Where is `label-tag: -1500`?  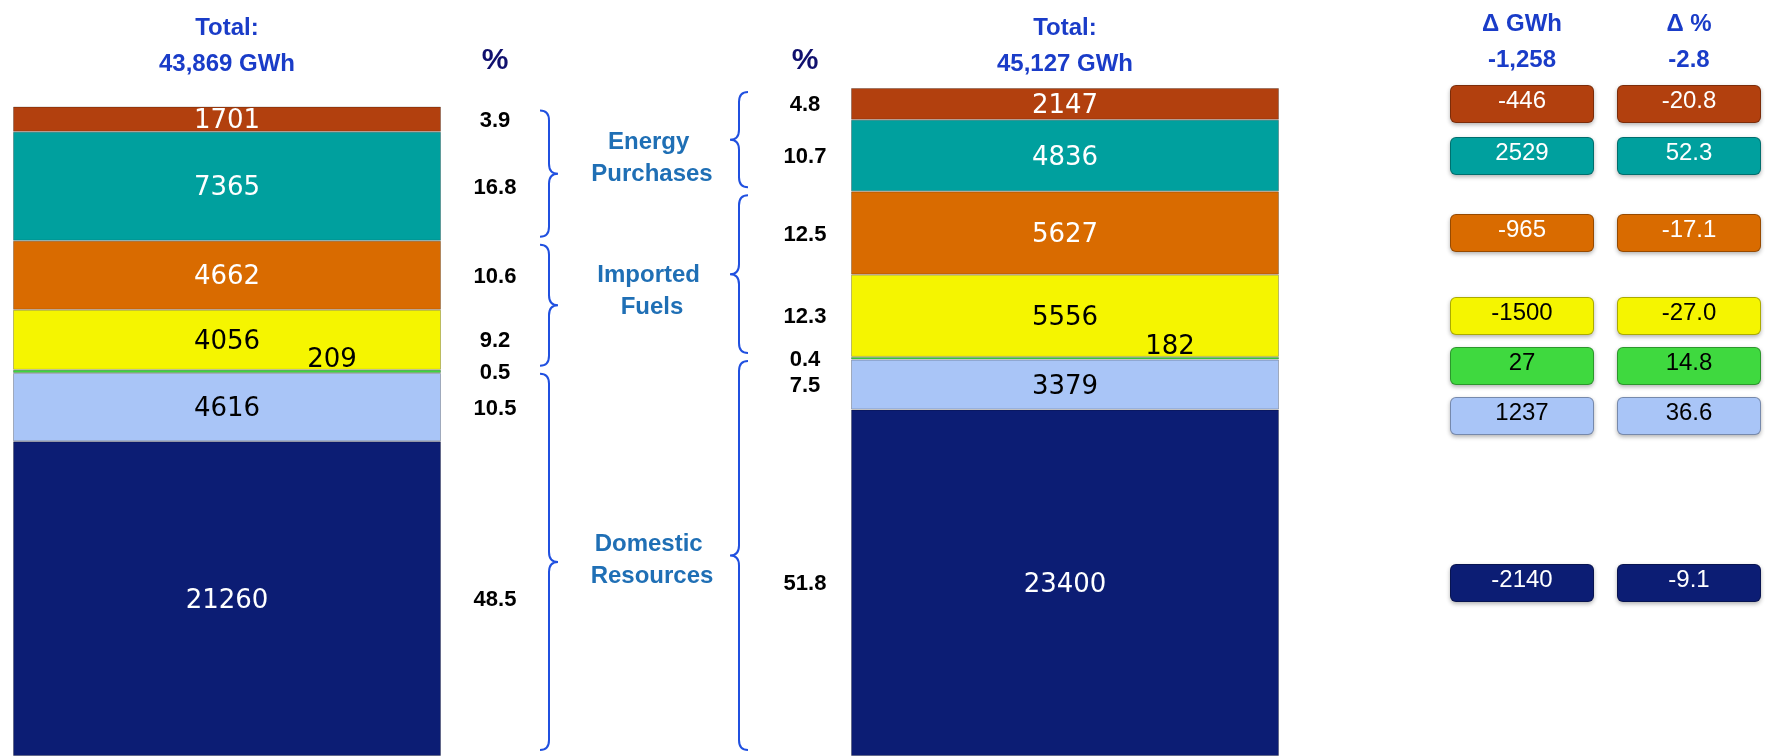 label-tag: -1500 is located at coordinates (1522, 315).